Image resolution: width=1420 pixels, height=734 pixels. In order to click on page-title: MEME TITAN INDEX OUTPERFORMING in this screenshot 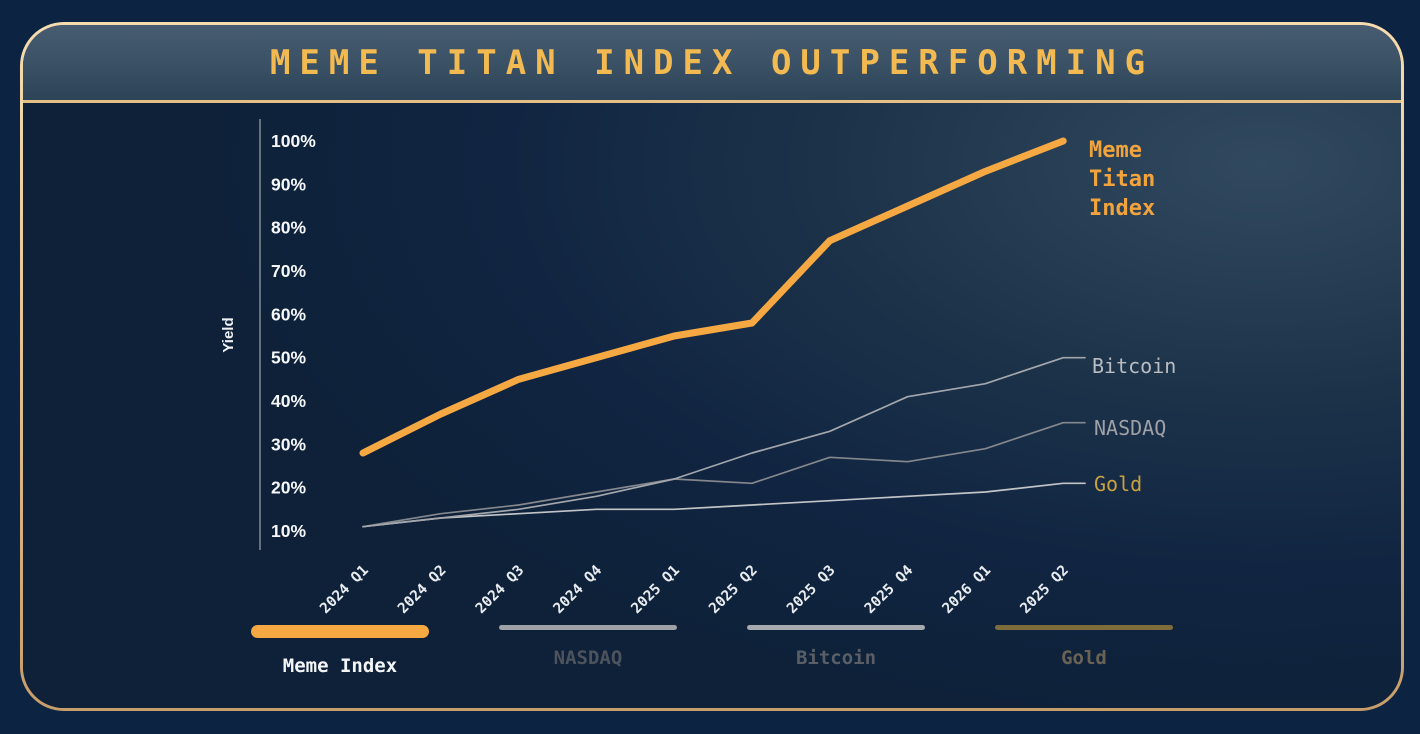, I will do `click(712, 62)`.